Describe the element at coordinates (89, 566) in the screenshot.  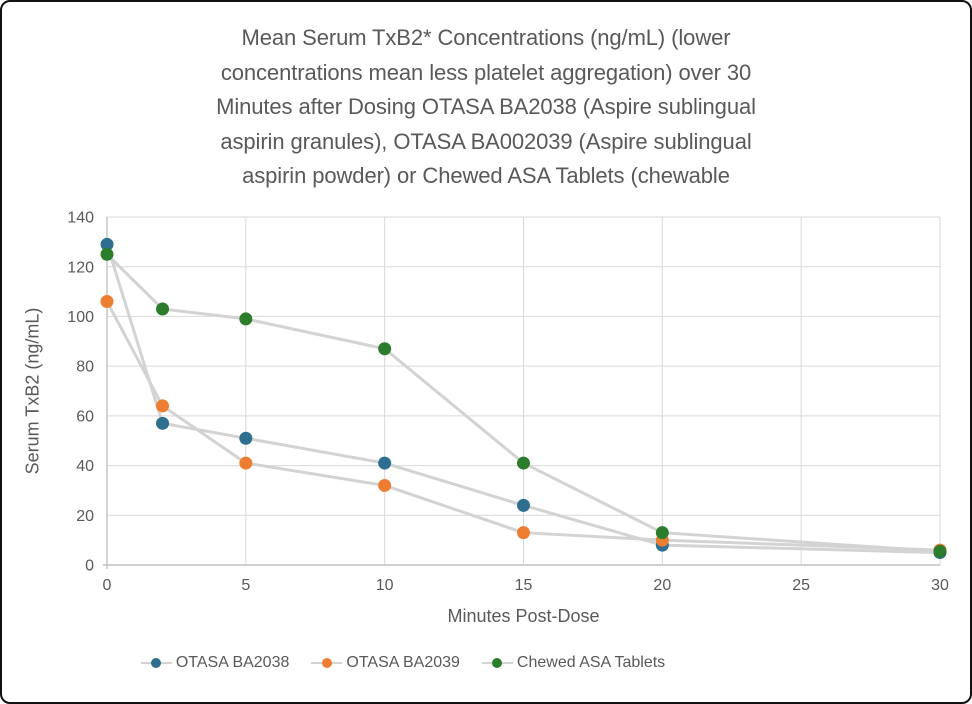
I see `y-tick-label: 0` at that location.